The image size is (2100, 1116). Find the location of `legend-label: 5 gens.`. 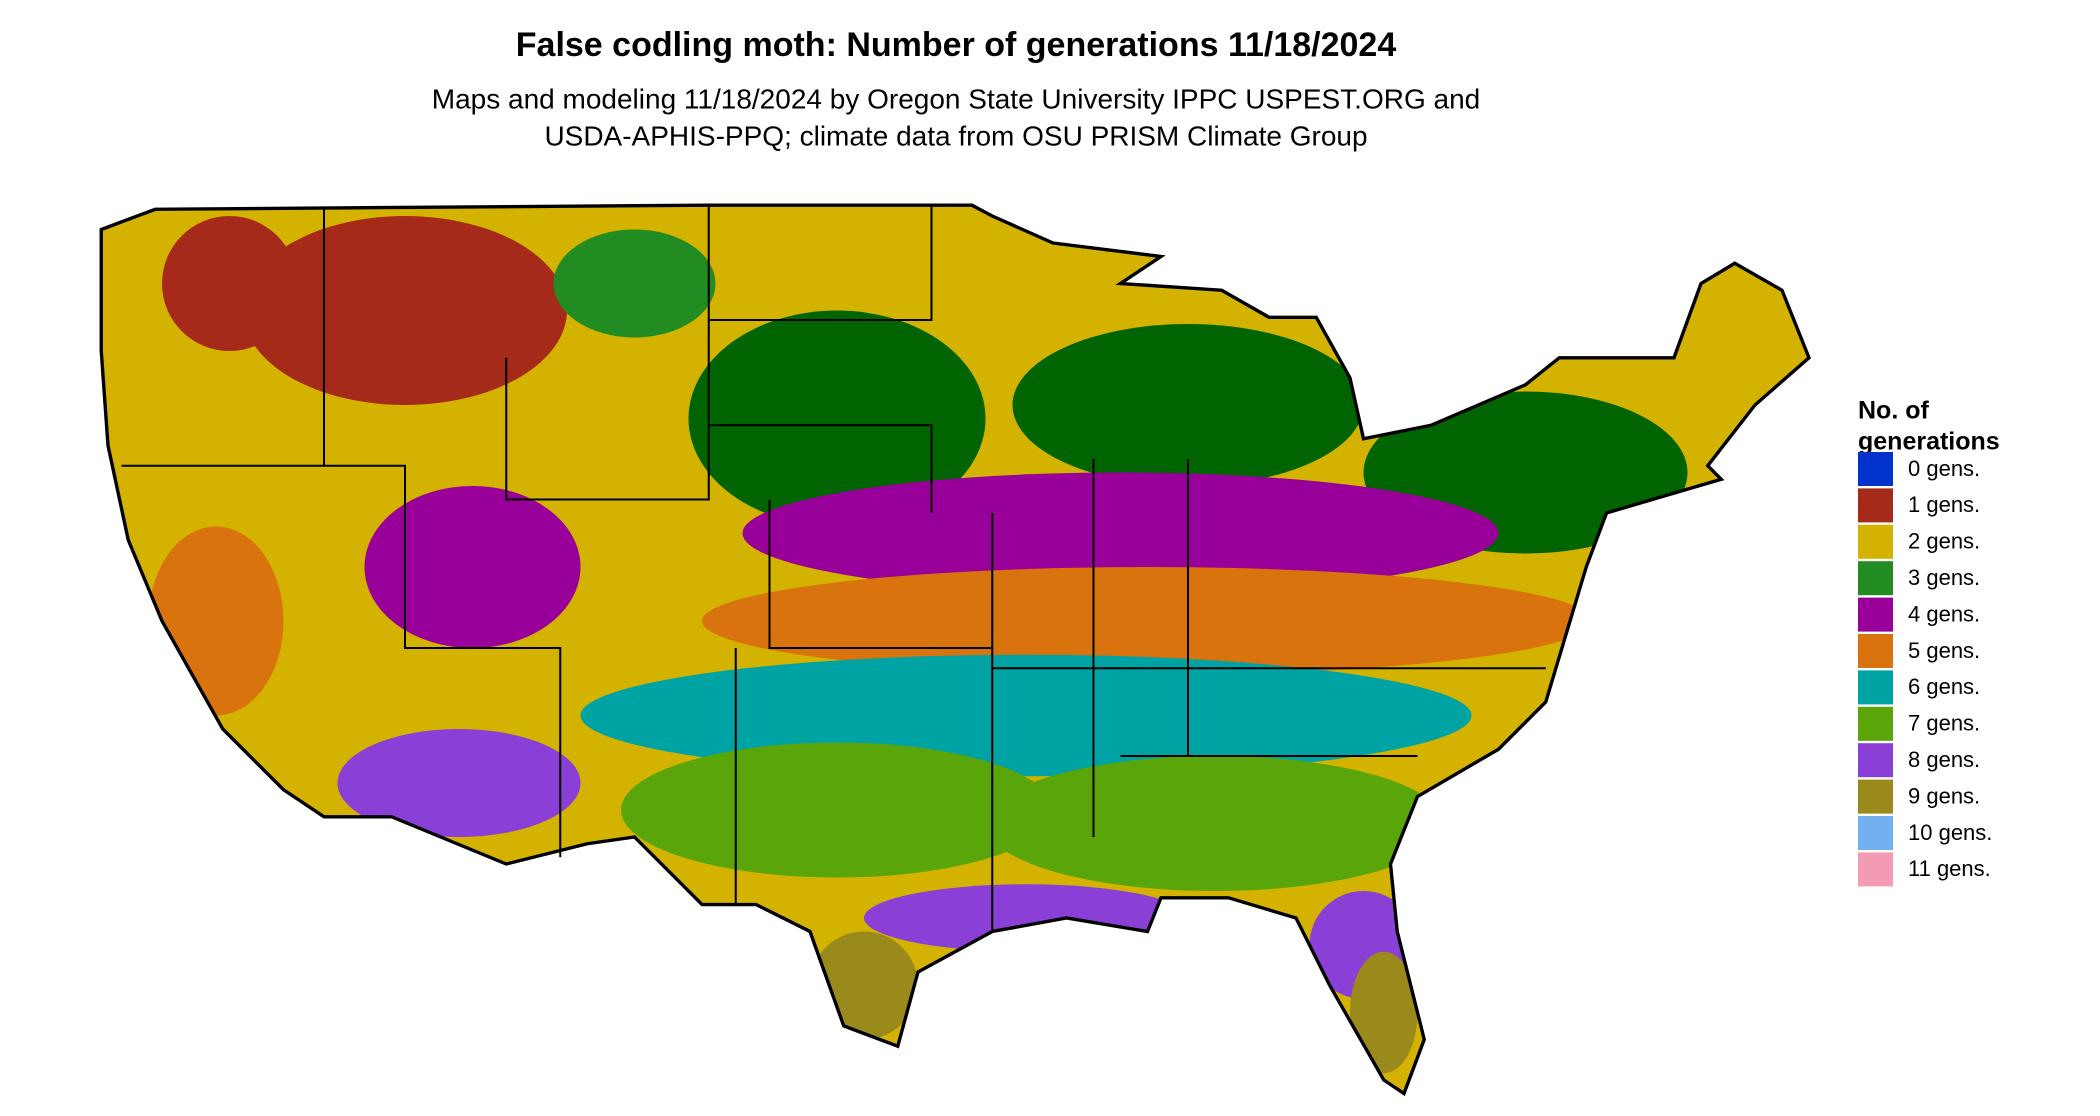

legend-label: 5 gens. is located at coordinates (1944, 650).